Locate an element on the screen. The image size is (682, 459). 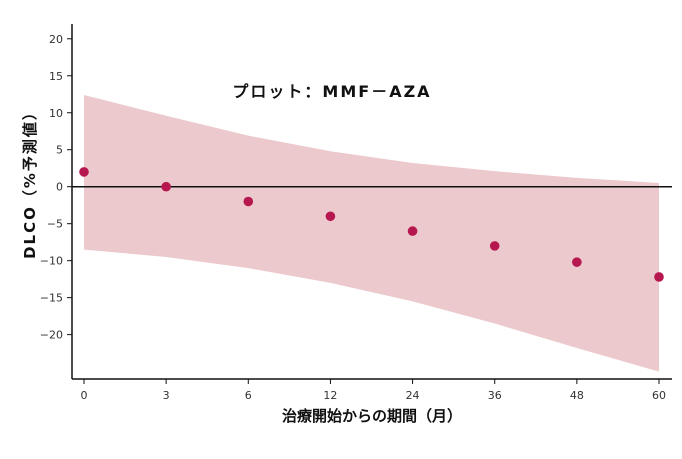
x-tick-label: 24 is located at coordinates (413, 395).